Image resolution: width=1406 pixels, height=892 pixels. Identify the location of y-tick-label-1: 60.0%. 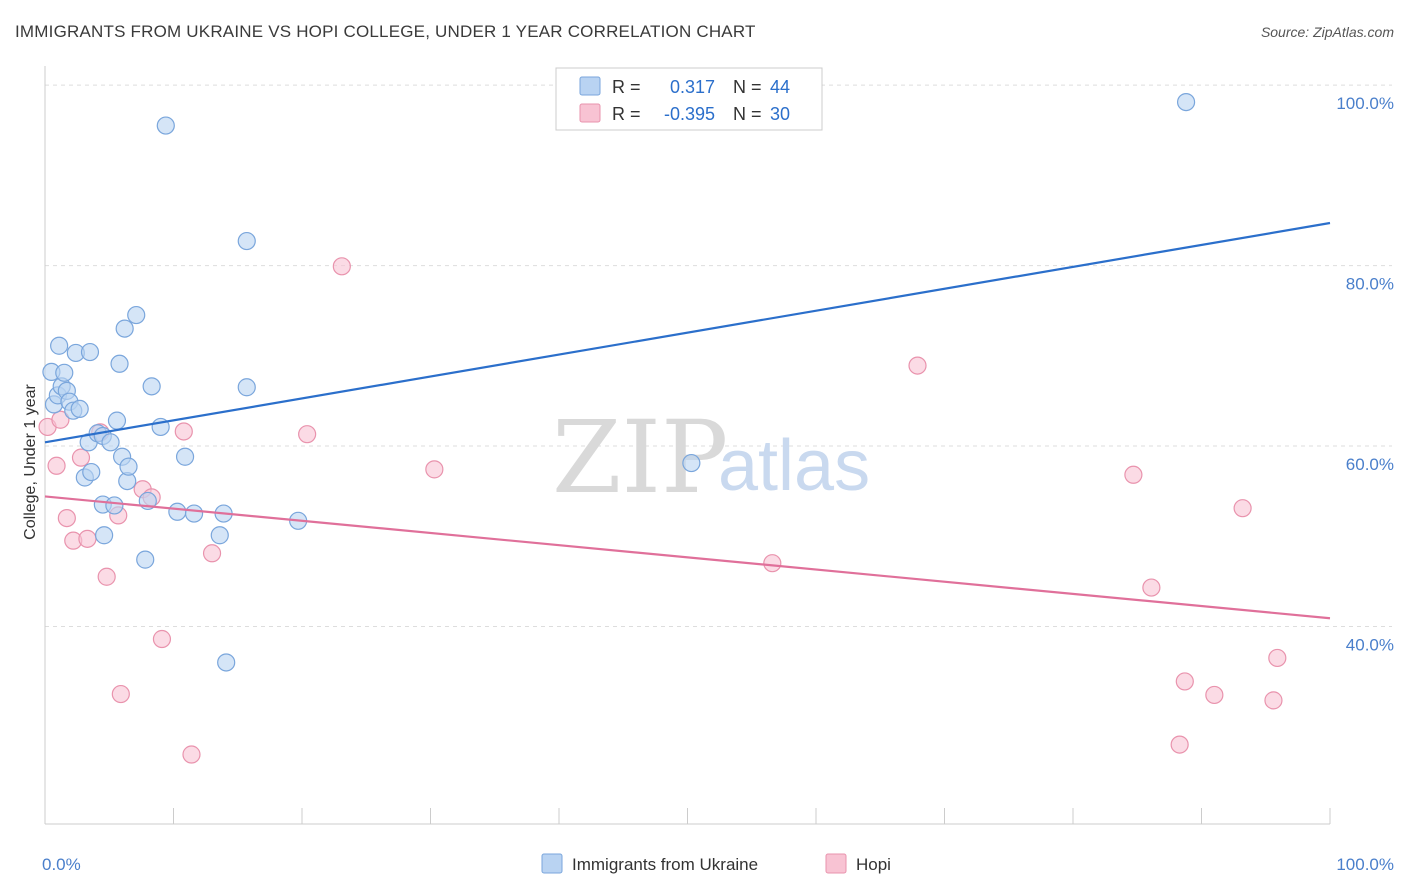
(1370, 464).